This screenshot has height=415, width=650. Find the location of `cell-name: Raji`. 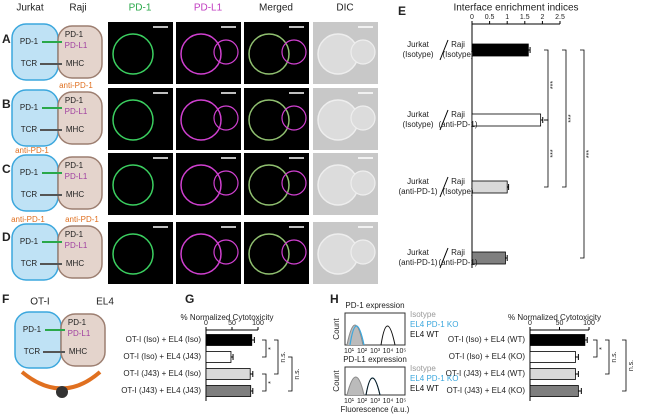

cell-name: Raji is located at coordinates (77, 8).